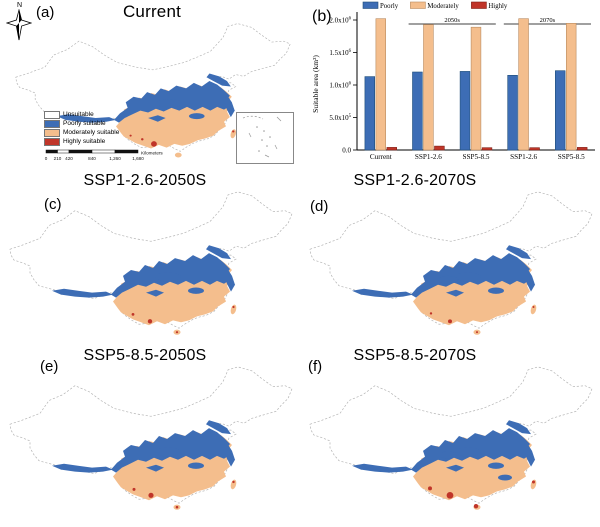 The height and width of the screenshot is (527, 600). What do you see at coordinates (499, 21) in the screenshot?
I see `chart-group-labels: 2050s 2070s` at bounding box center [499, 21].